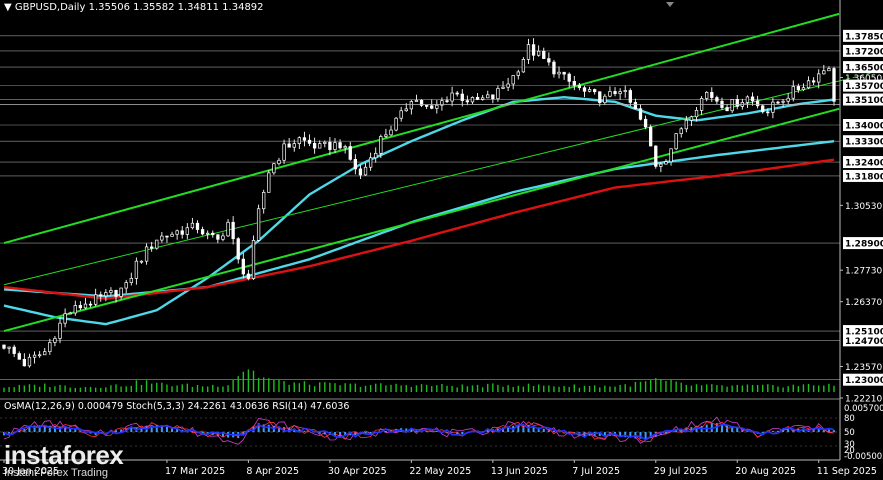 The width and height of the screenshot is (883, 480). Describe the element at coordinates (681, 471) in the screenshot. I see `time-axis-label: 29 Jul 2025` at that location.